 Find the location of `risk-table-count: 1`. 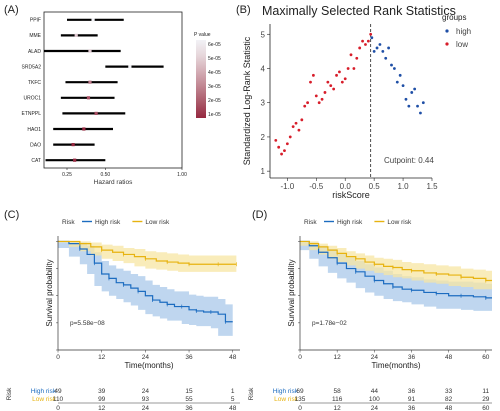

risk-table-count: 1 is located at coordinates (233, 391).